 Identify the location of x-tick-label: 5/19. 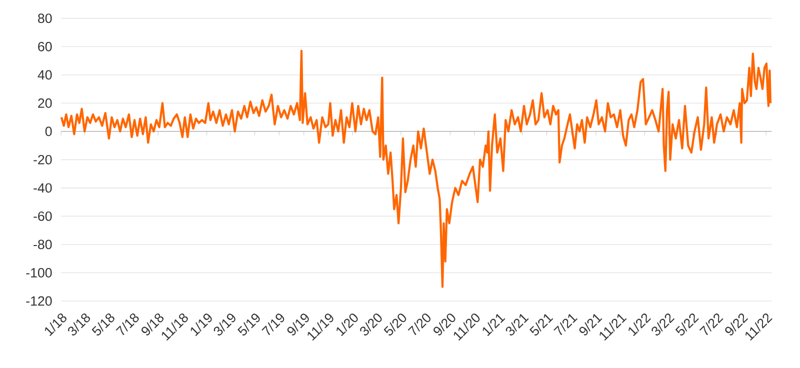
(249, 325).